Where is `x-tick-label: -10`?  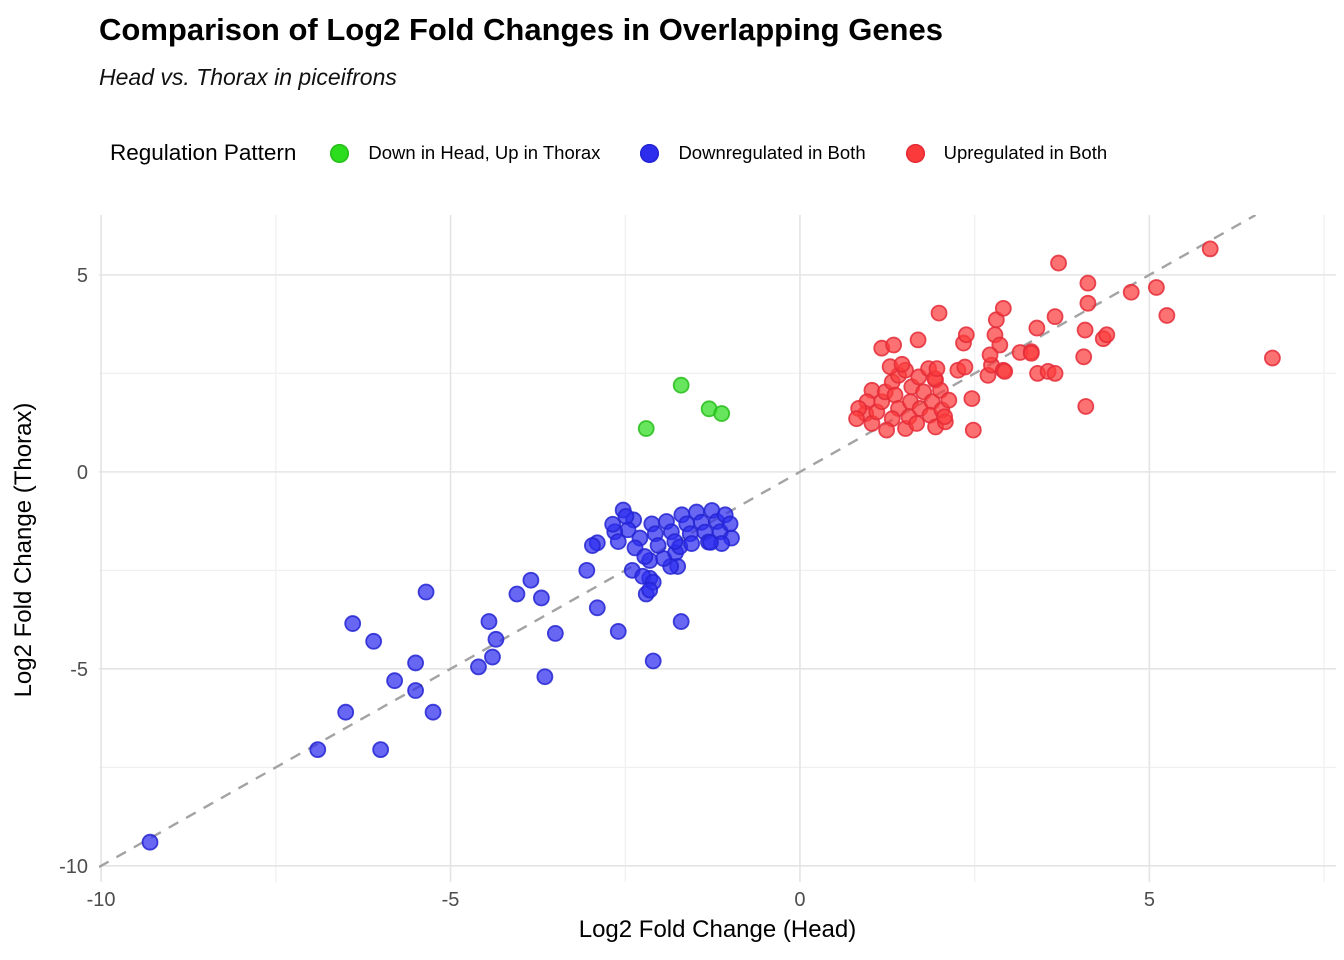
x-tick-label: -10 is located at coordinates (101, 900).